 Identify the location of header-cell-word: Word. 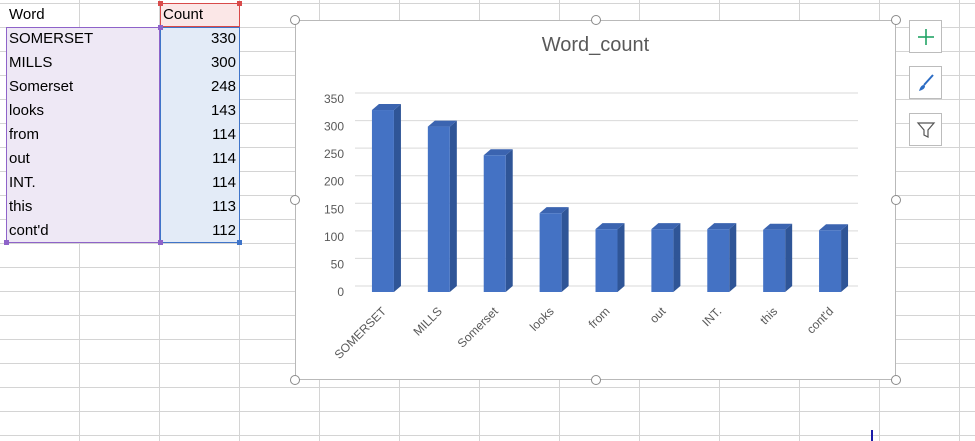
(27, 14).